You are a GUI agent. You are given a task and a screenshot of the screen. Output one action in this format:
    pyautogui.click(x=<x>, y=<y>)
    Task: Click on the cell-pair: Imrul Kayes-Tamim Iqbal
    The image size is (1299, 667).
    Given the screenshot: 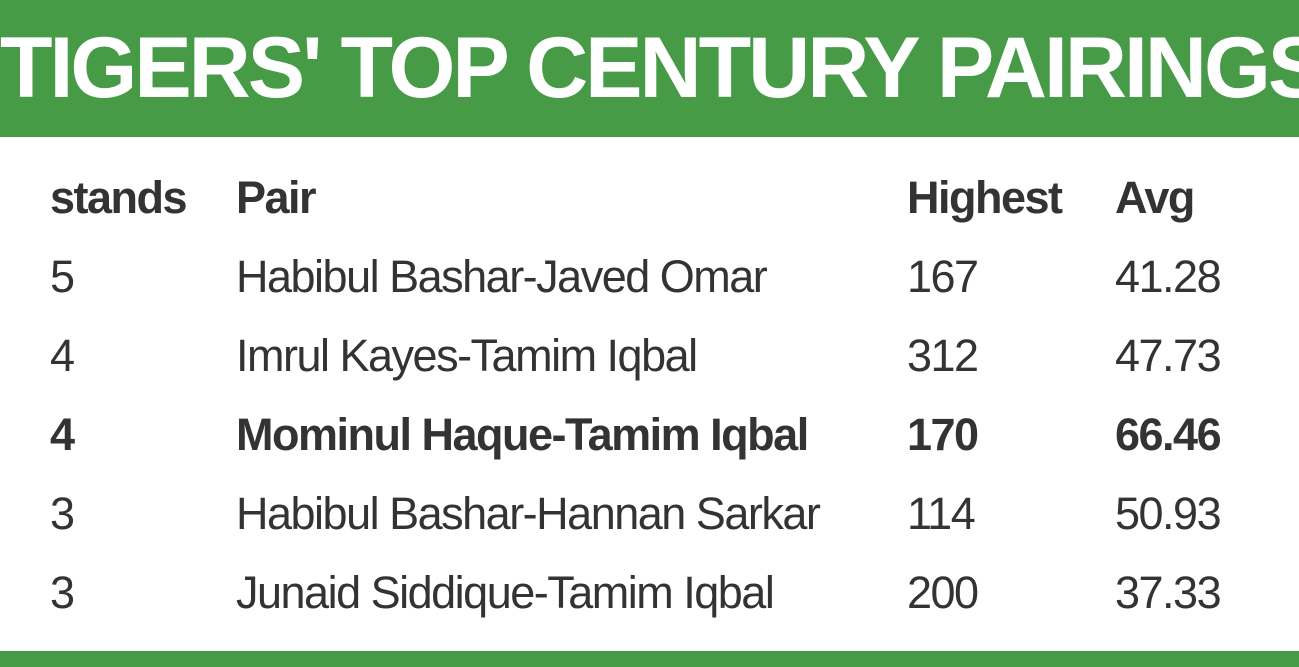 What is the action you would take?
    pyautogui.click(x=467, y=355)
    